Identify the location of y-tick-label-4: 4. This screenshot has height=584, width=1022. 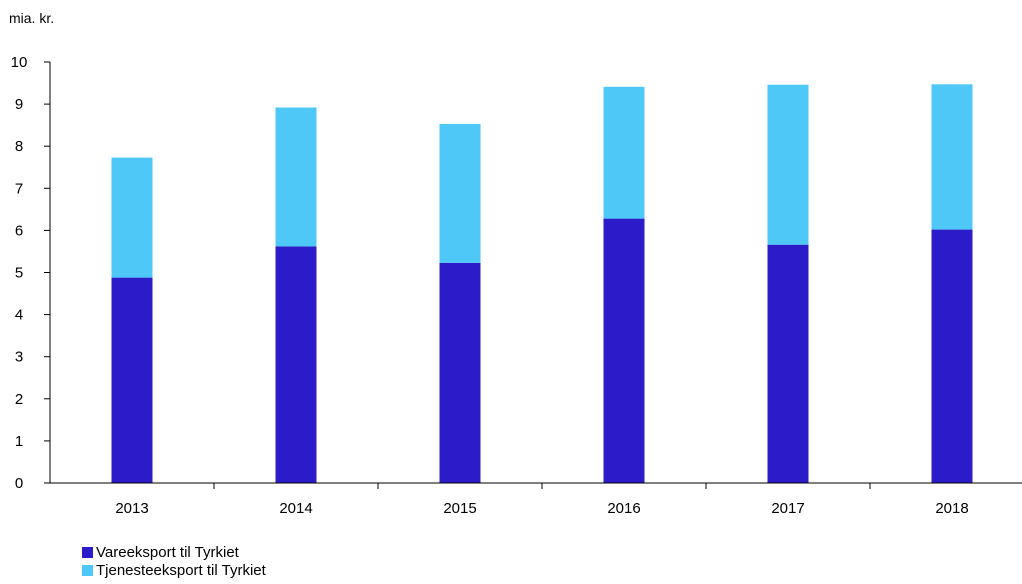
(19, 315).